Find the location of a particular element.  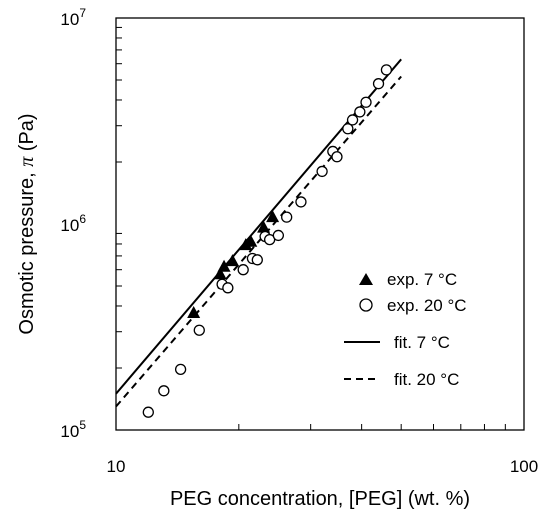

y-axis-title-symbol: π is located at coordinates (27, 161).